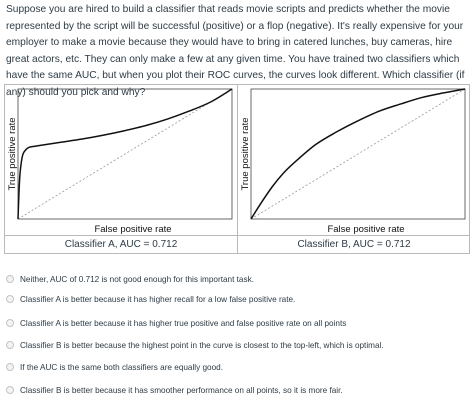 This screenshot has width=474, height=406. I want to click on caption-classifier-a: Classifier A, AUC = 0.712, so click(121, 244).